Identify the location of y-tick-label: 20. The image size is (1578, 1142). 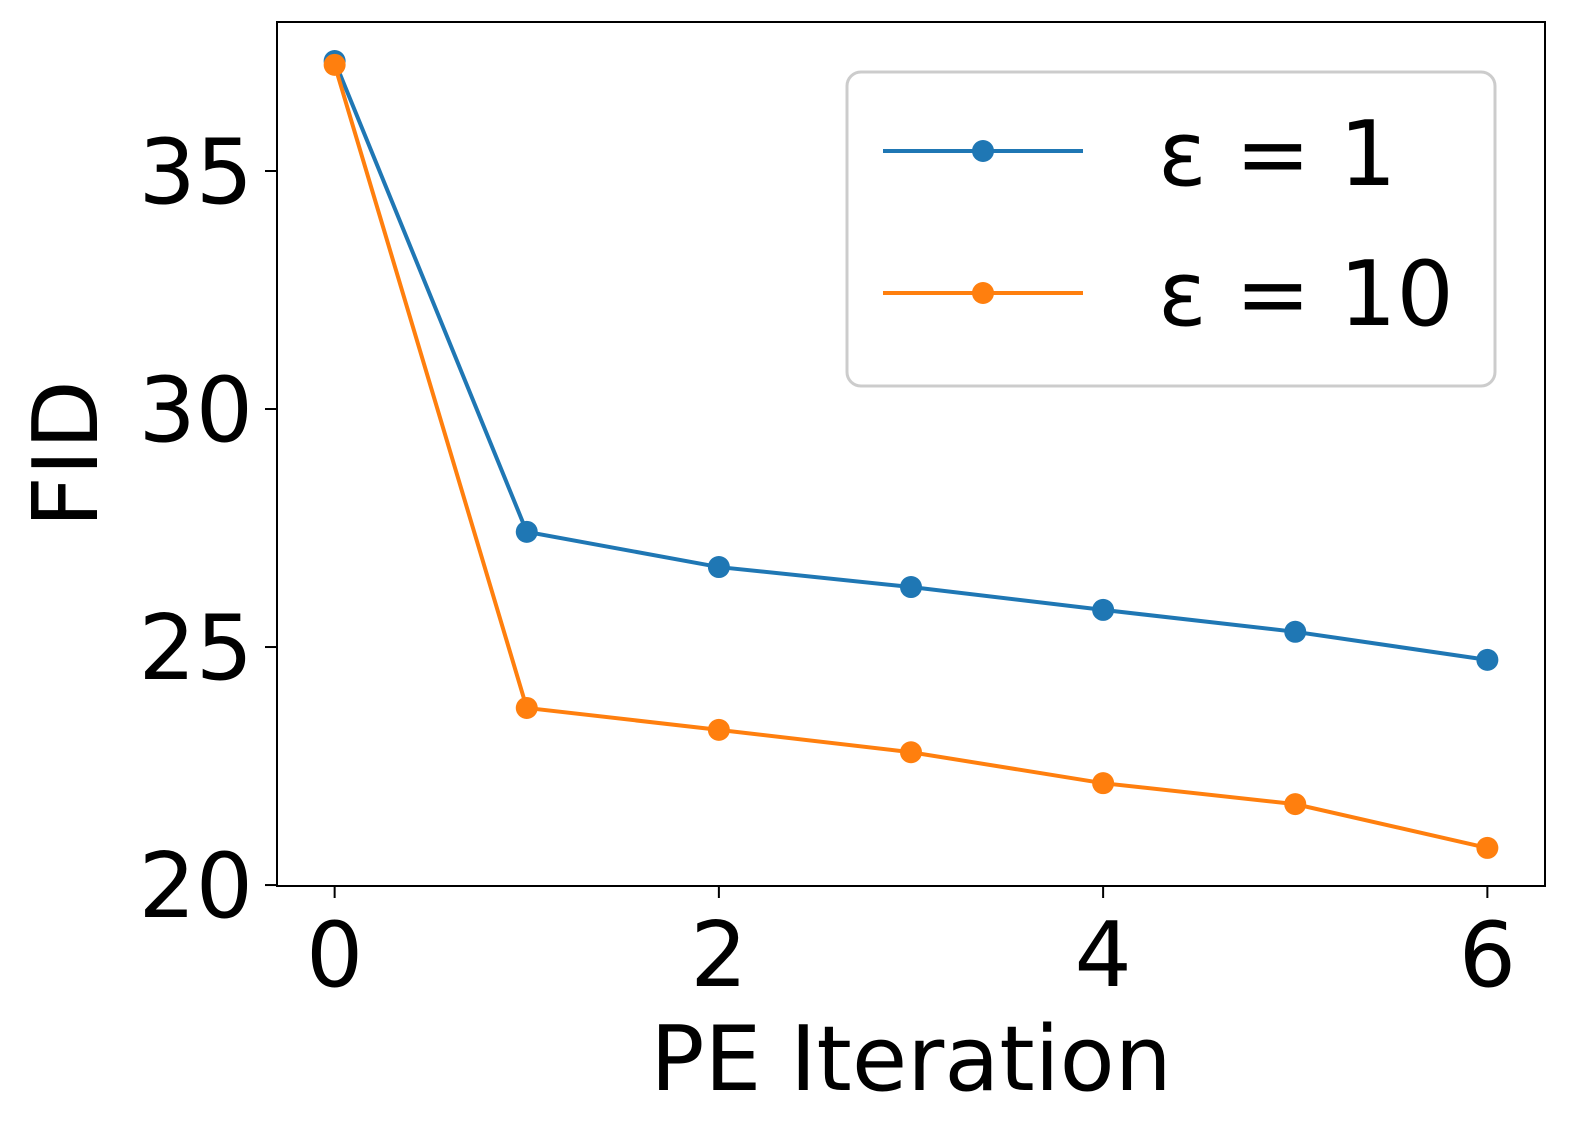
(195, 886).